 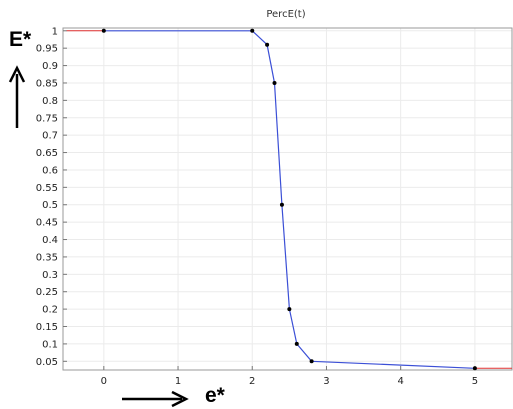 What do you see at coordinates (50, 170) in the screenshot?
I see `y-tick-label: 0.6` at bounding box center [50, 170].